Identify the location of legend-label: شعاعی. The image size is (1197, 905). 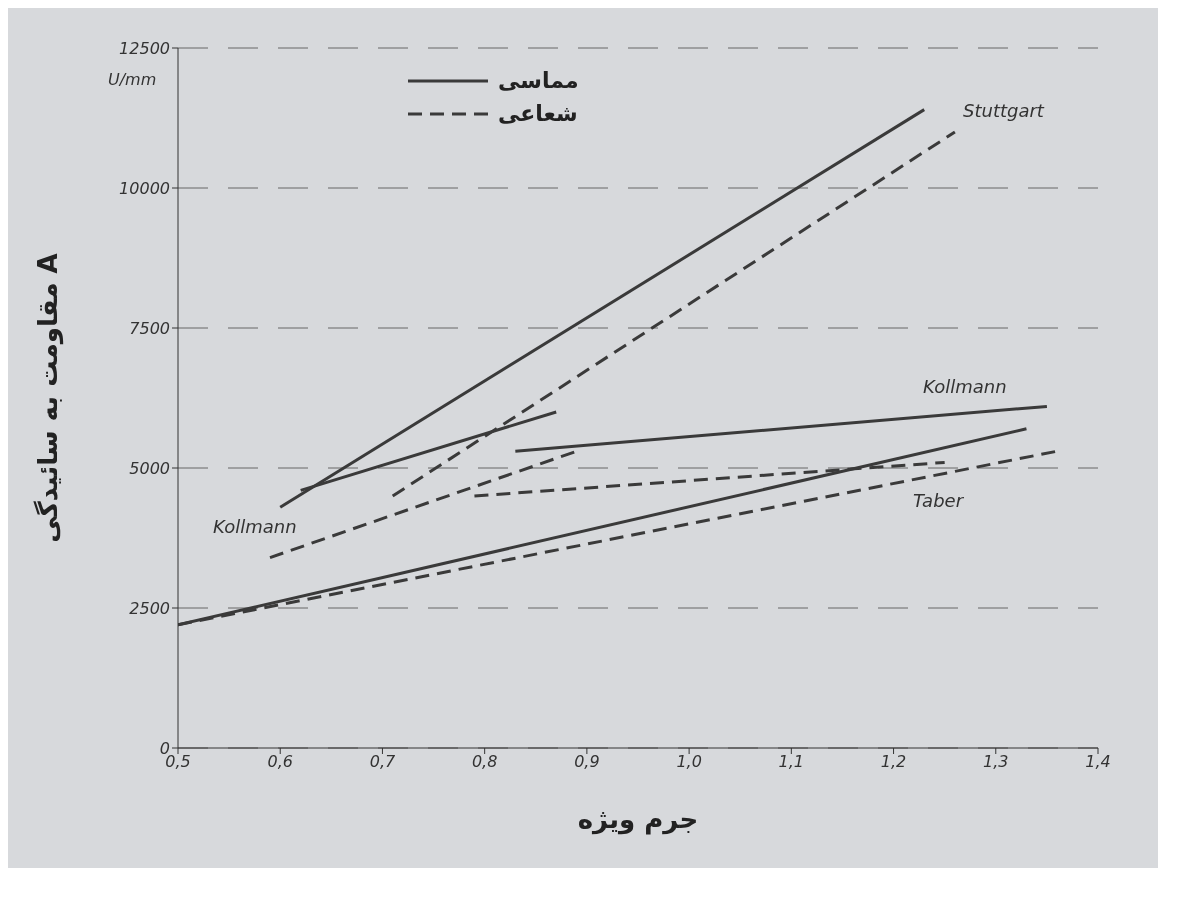
(538, 113).